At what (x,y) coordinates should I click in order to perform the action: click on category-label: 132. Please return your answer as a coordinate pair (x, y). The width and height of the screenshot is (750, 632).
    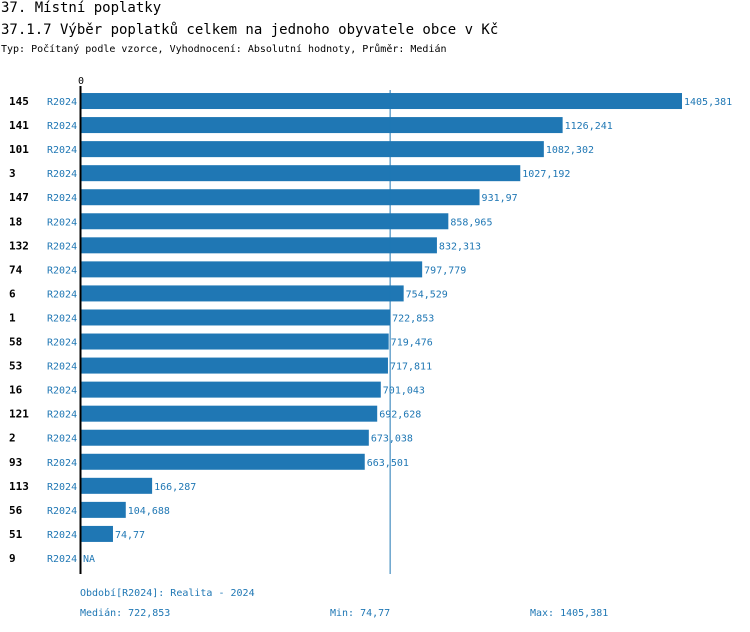
    Looking at the image, I should click on (19, 245).